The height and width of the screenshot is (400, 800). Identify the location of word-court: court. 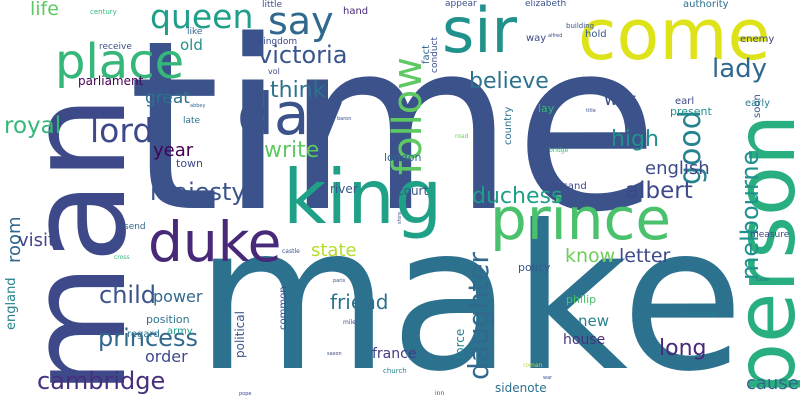
(413, 191).